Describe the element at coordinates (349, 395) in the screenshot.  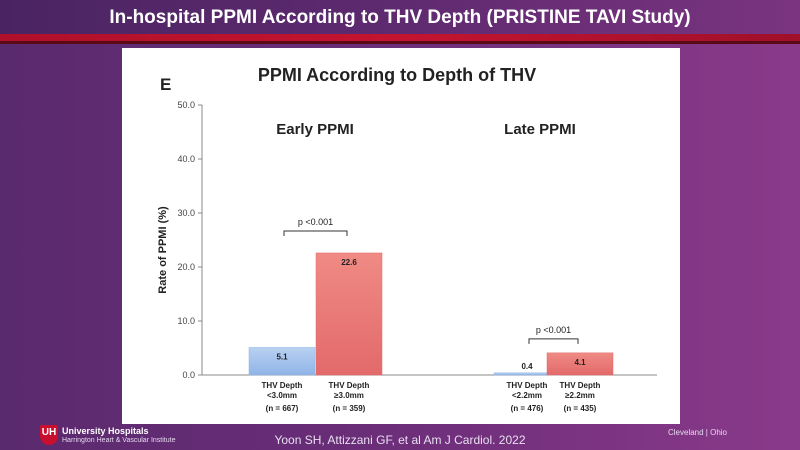
I see `category-label-line2: ≥3.0mm` at that location.